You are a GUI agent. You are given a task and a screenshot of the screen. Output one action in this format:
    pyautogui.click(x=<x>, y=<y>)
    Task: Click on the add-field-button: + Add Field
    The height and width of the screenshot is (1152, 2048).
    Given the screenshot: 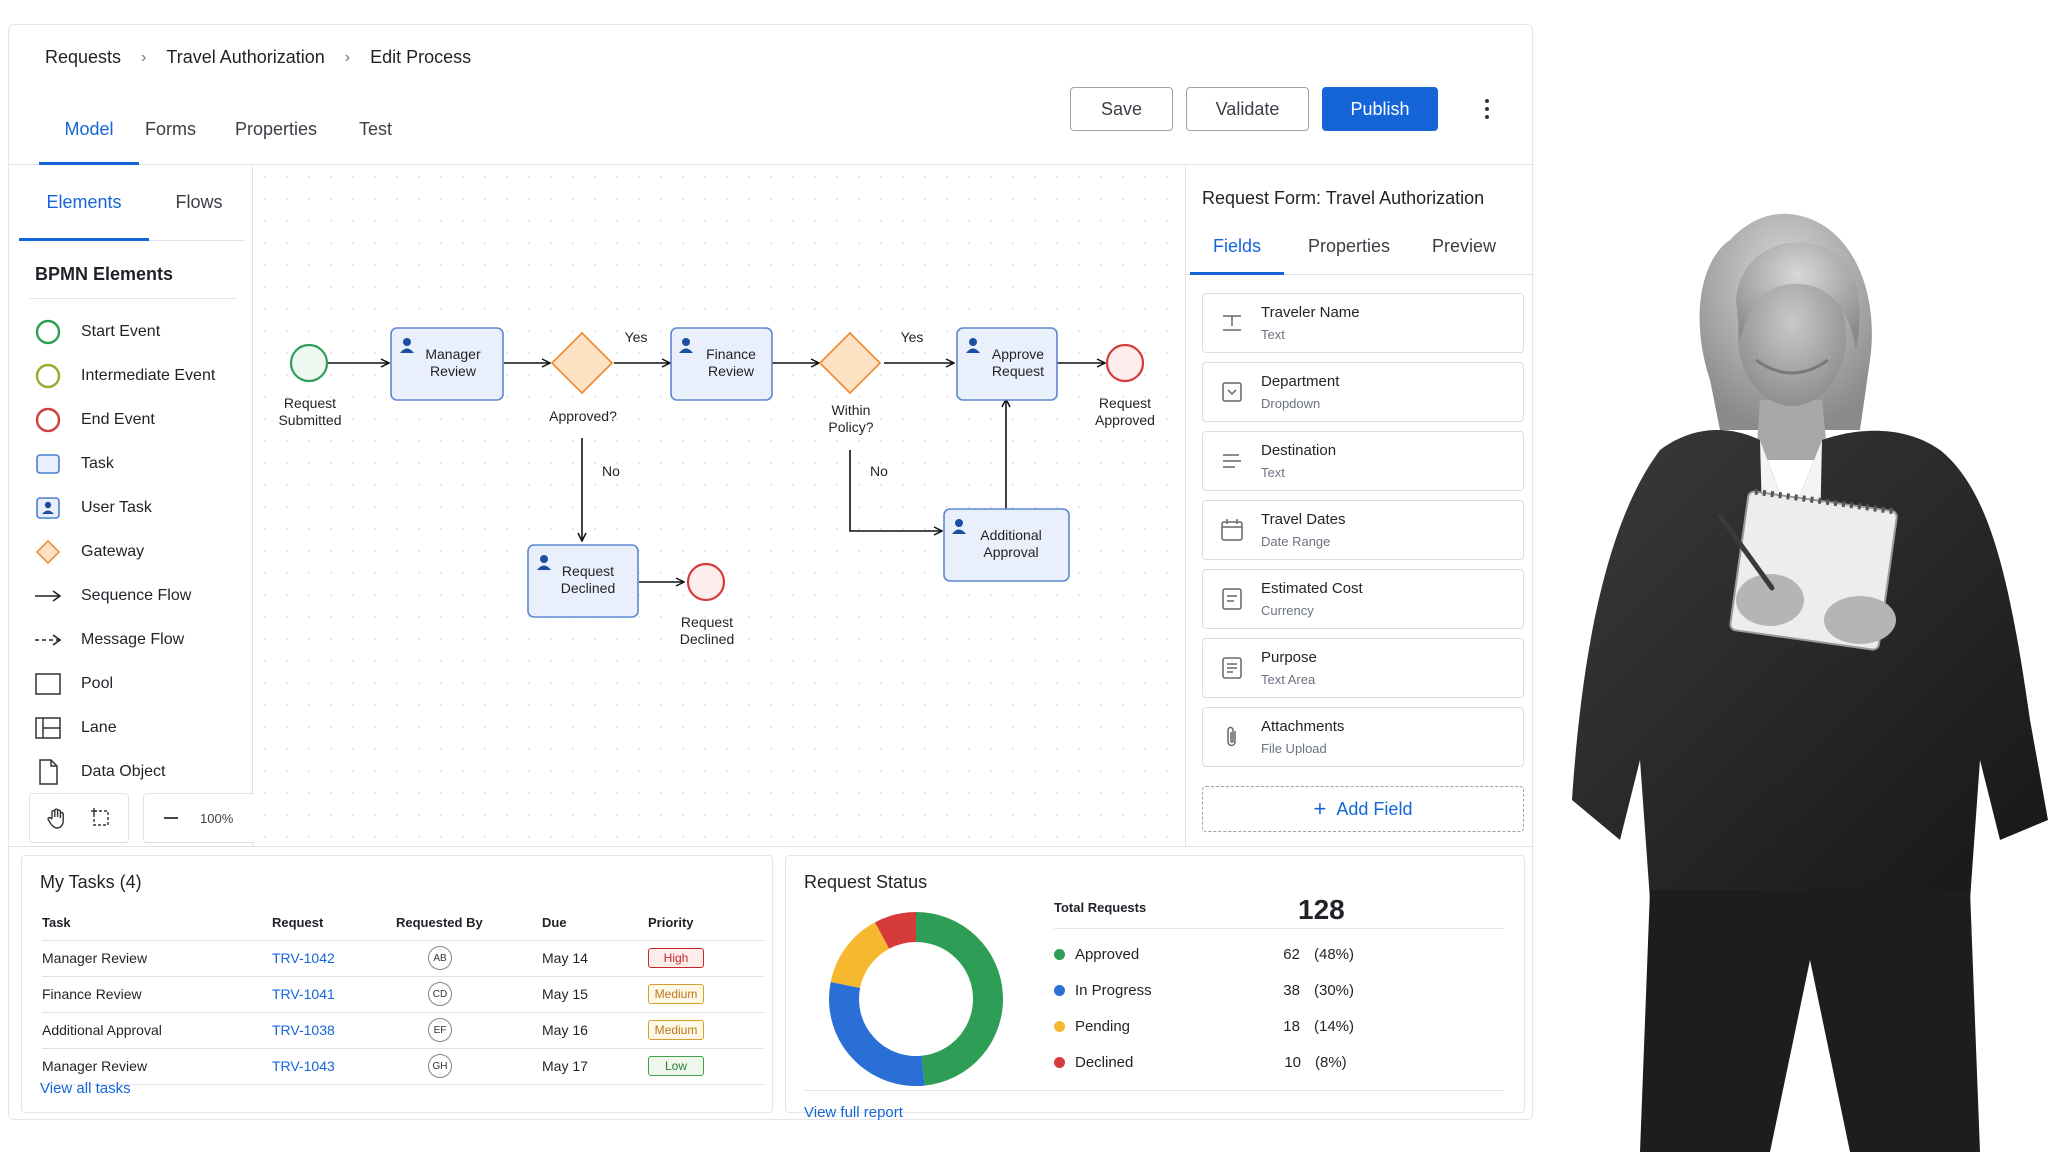 What is the action you would take?
    pyautogui.click(x=1363, y=809)
    